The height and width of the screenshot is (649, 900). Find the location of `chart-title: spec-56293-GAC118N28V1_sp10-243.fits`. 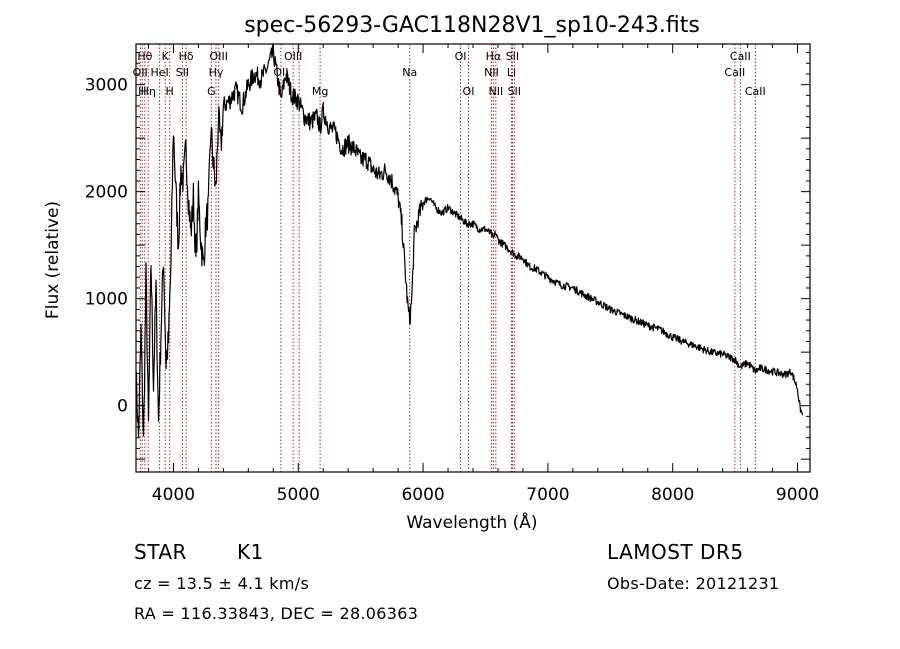

chart-title: spec-56293-GAC118N28V1_sp10-243.fits is located at coordinates (472, 25).